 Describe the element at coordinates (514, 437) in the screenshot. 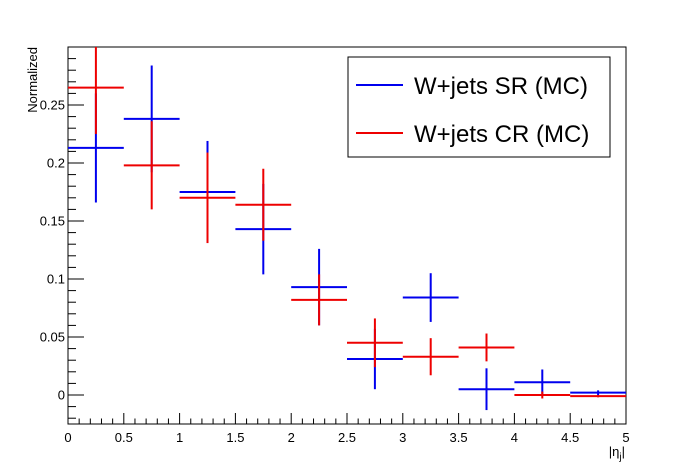

I see `x-tick-label: 4` at that location.